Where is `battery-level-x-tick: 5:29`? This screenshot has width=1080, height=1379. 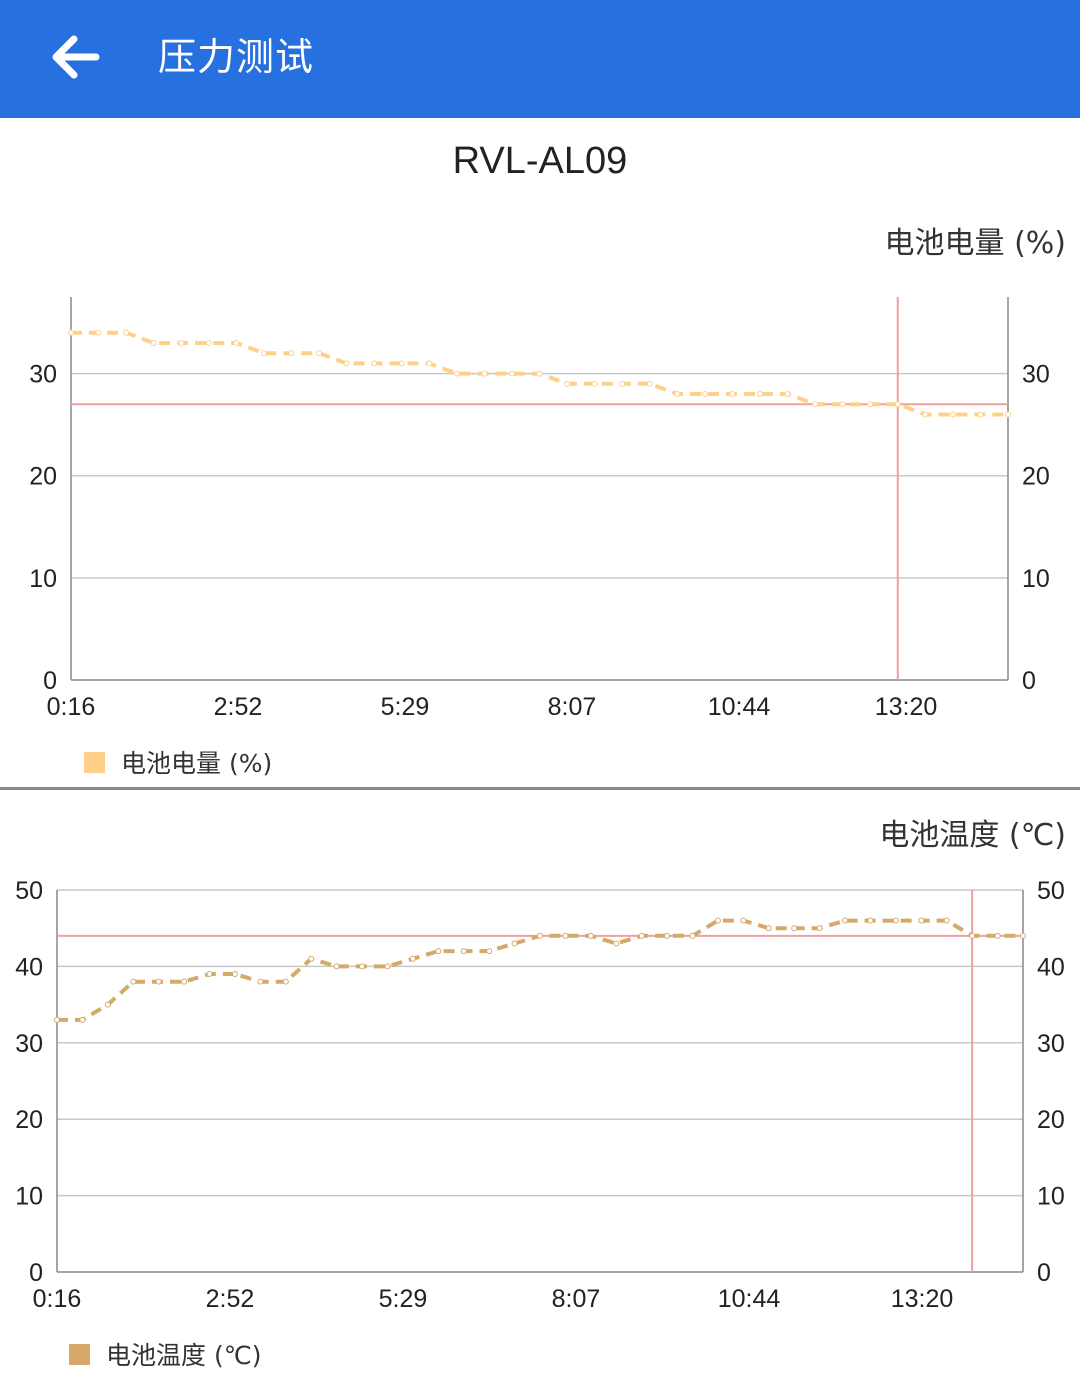 battery-level-x-tick: 5:29 is located at coordinates (405, 707).